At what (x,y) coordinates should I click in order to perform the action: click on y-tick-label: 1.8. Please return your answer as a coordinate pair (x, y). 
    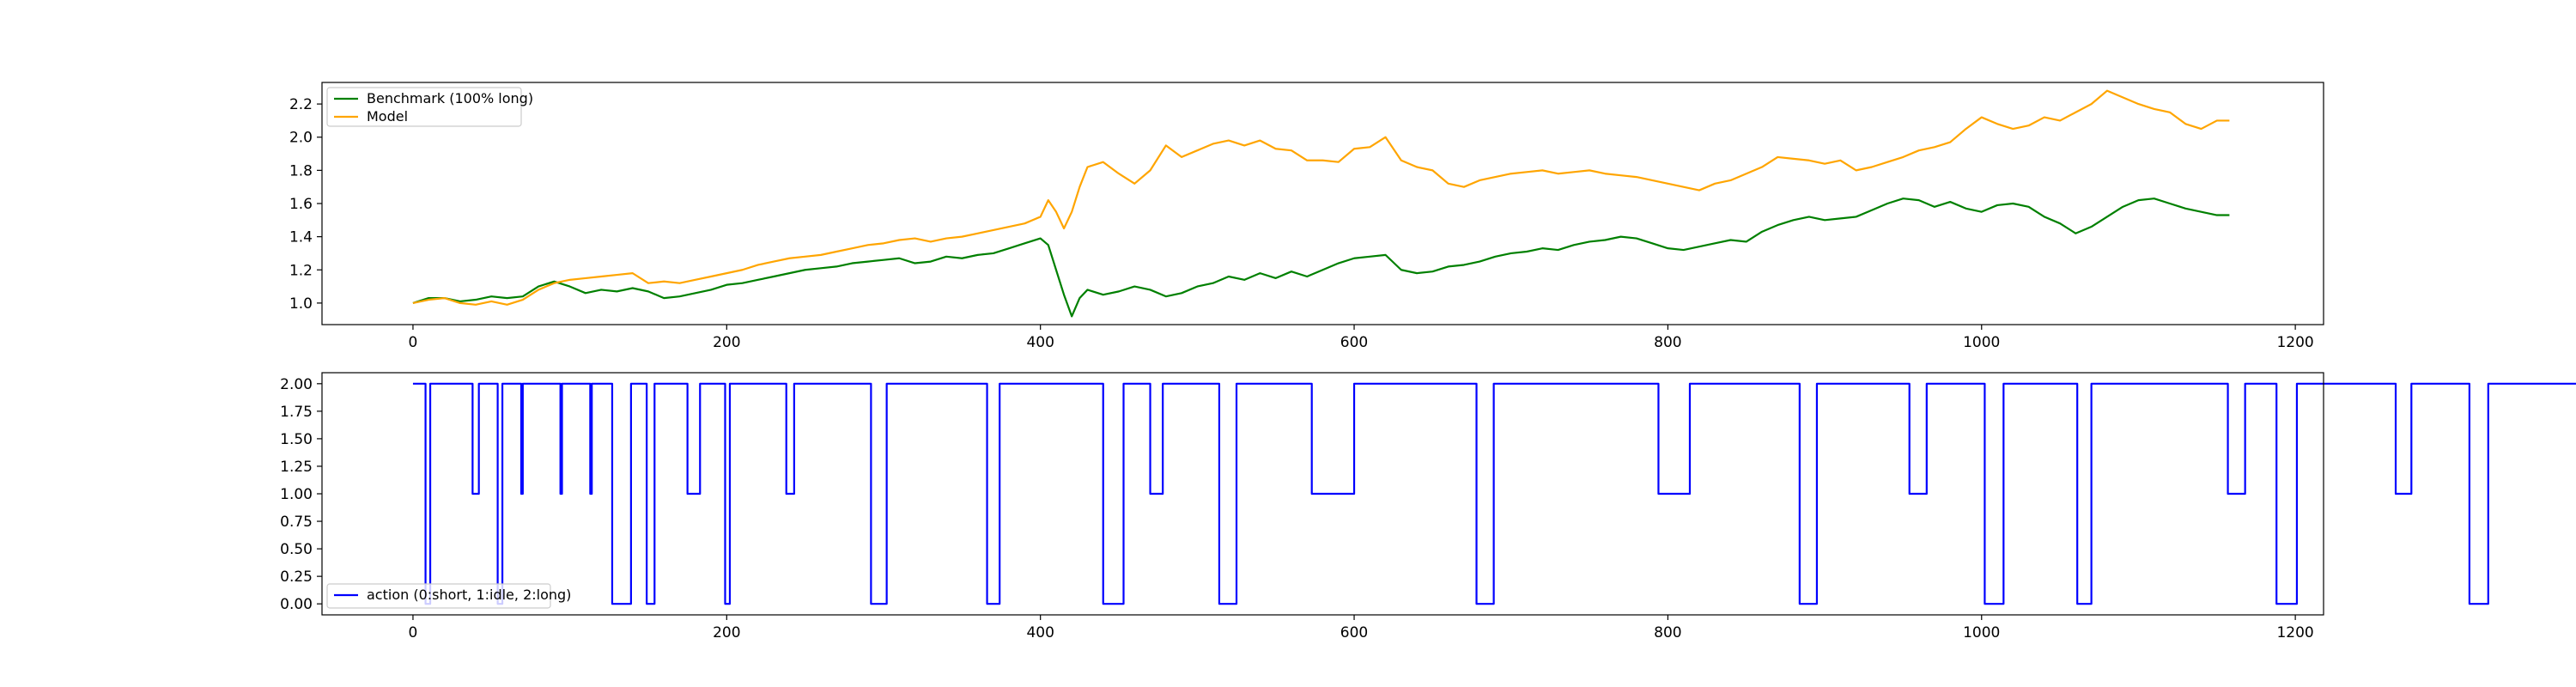
    Looking at the image, I should click on (301, 170).